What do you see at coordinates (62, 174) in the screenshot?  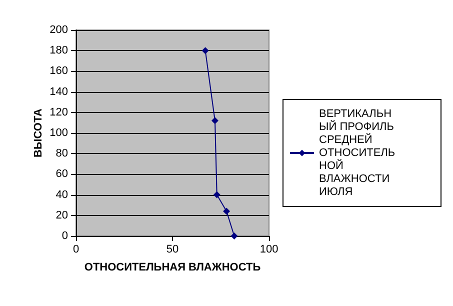 I see `y-tick-label: 60` at bounding box center [62, 174].